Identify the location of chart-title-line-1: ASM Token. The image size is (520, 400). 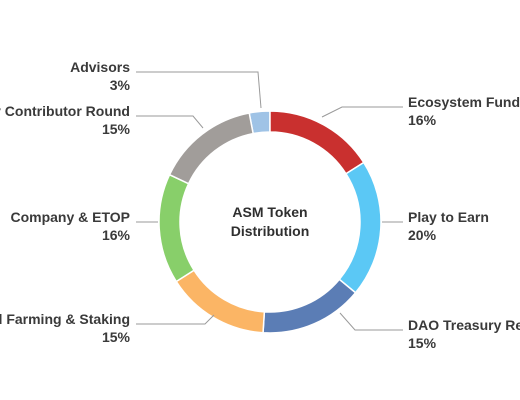
(269, 212).